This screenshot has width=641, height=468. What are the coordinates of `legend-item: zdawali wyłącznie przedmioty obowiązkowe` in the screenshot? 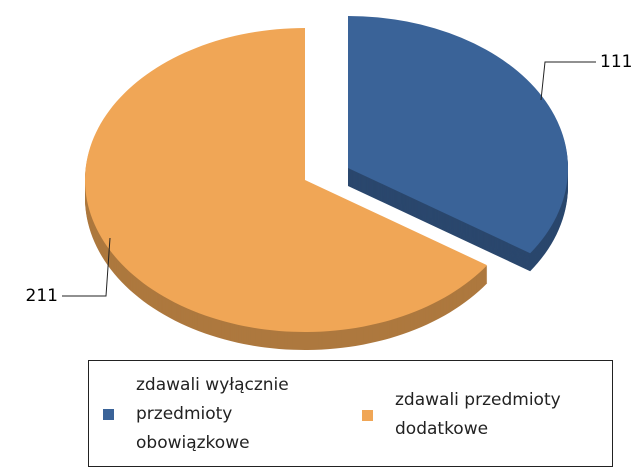 It's located at (207, 414).